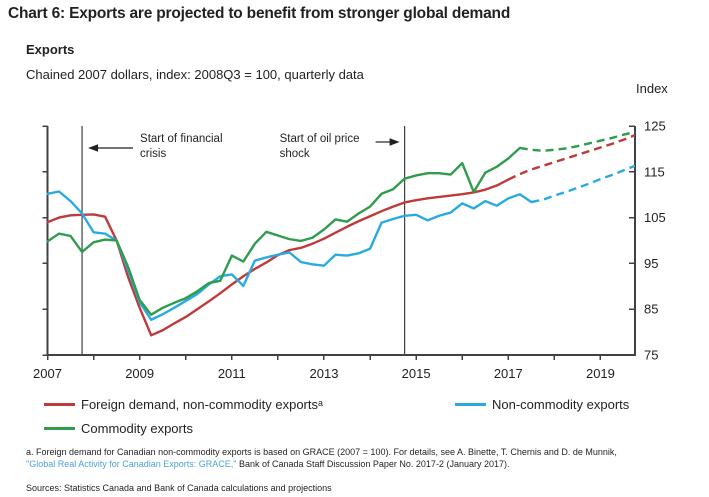 Image resolution: width=709 pixels, height=497 pixels. I want to click on event-annotation-line1: Start of oil price, so click(320, 139).